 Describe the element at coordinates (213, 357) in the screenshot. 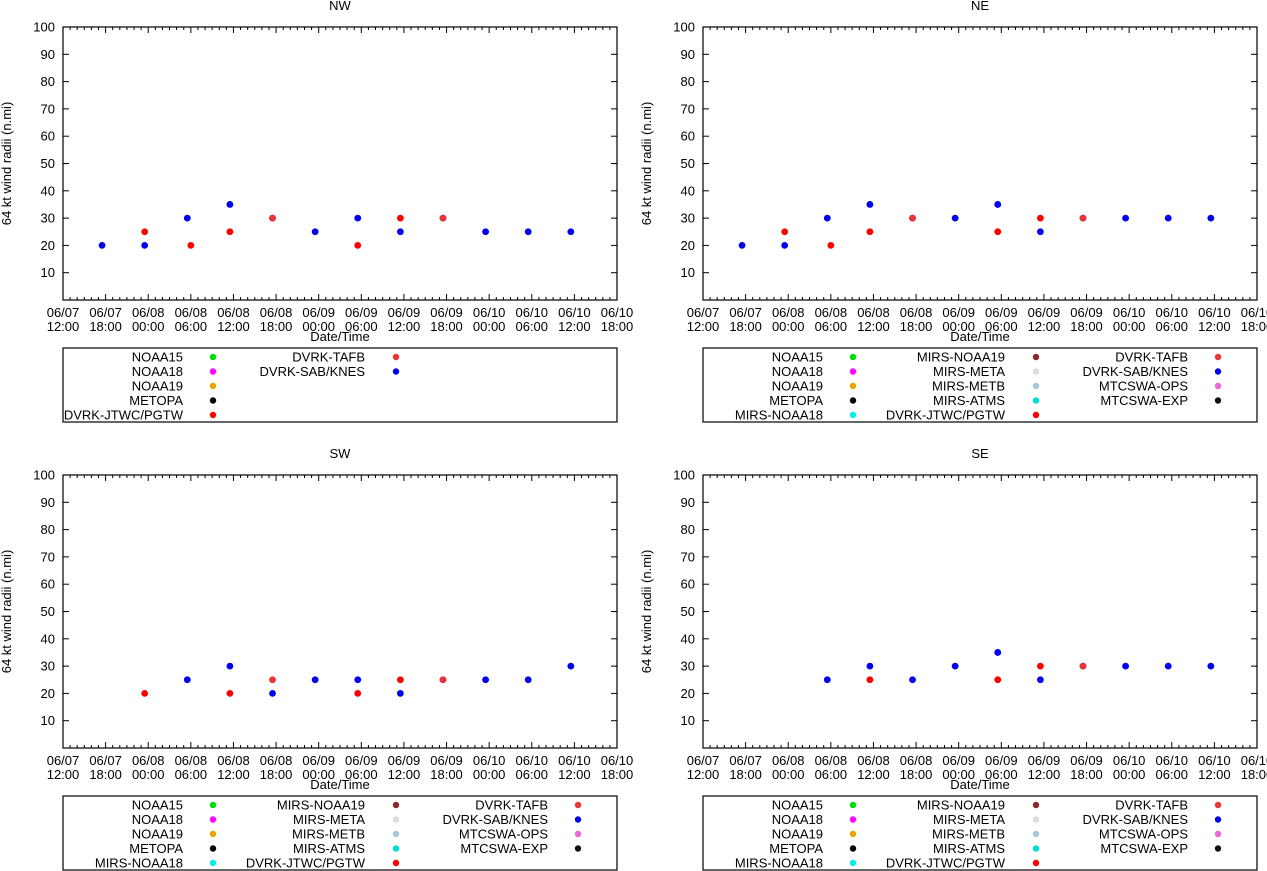

I see `legend-marker-noaa15` at that location.